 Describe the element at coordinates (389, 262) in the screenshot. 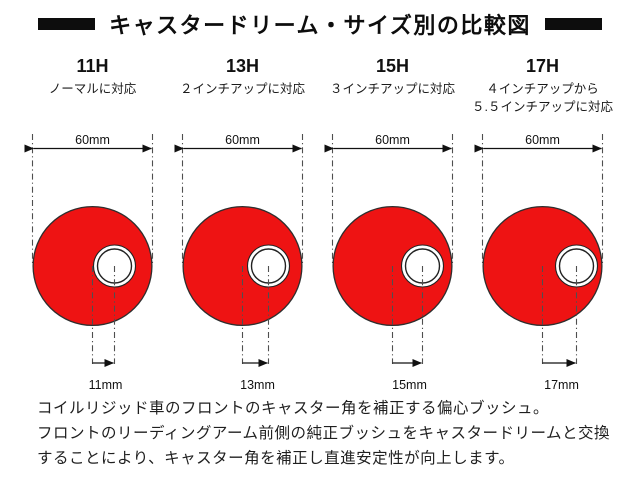

I see `bushing-diagram-15H: 60mm 15mm` at that location.